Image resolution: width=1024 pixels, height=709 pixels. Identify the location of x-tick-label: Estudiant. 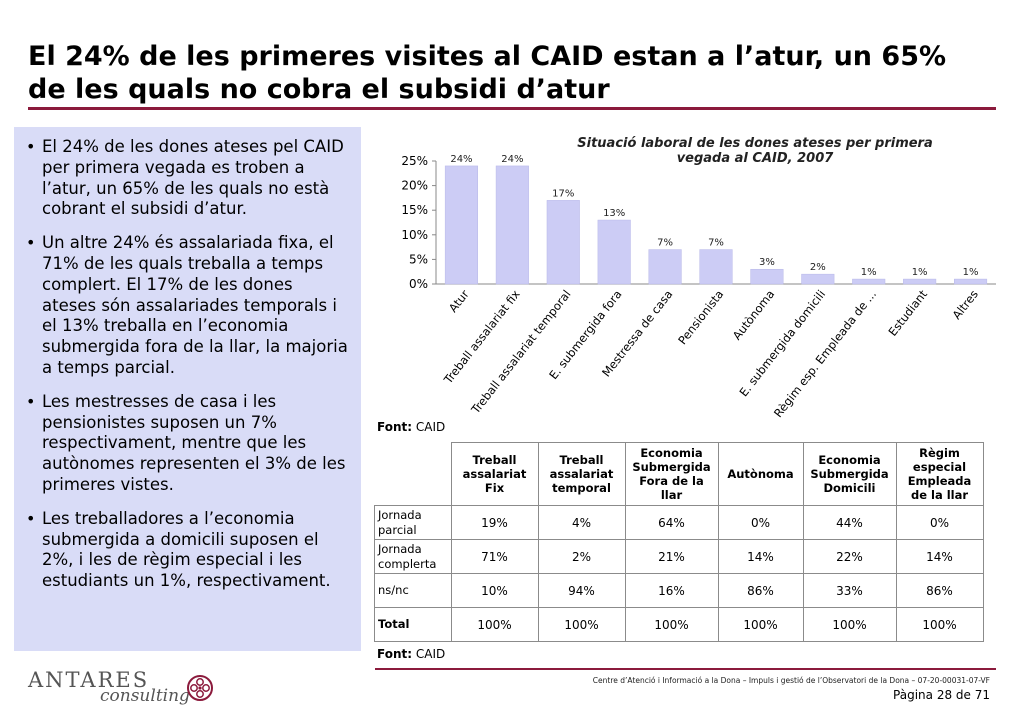
(907, 313).